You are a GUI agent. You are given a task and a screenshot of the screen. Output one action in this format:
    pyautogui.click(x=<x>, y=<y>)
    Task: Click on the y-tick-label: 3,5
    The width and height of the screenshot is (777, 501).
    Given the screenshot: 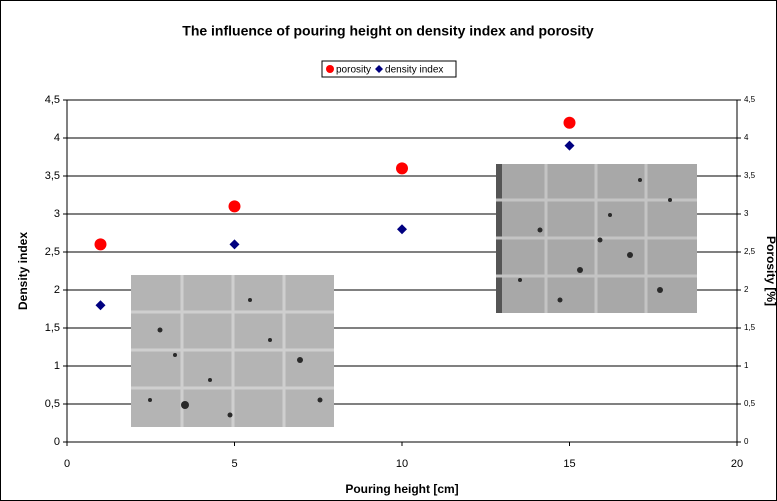 What is the action you would take?
    pyautogui.click(x=52, y=176)
    